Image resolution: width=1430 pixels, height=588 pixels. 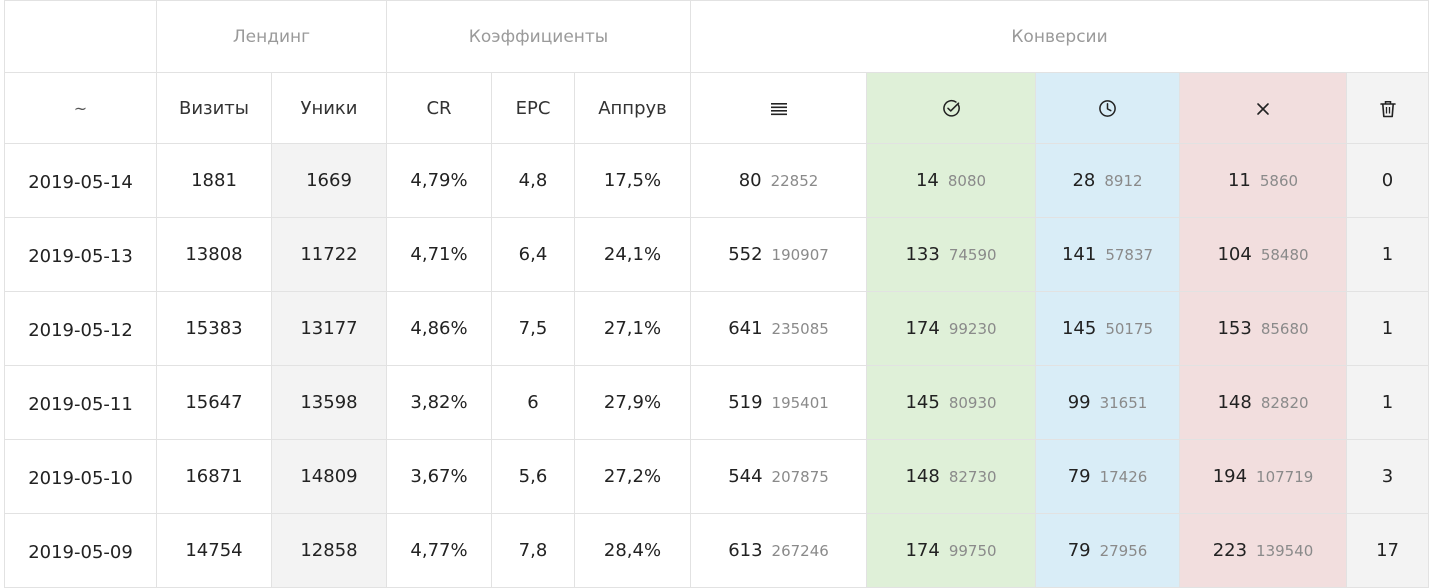 I want to click on header-date: ~, so click(x=80, y=108).